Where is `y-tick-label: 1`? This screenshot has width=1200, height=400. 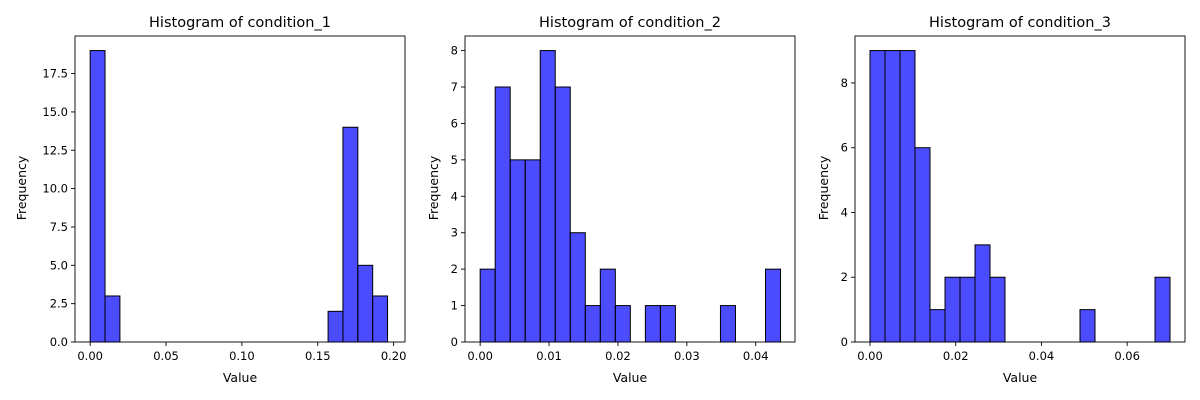
y-tick-label: 1 is located at coordinates (454, 306).